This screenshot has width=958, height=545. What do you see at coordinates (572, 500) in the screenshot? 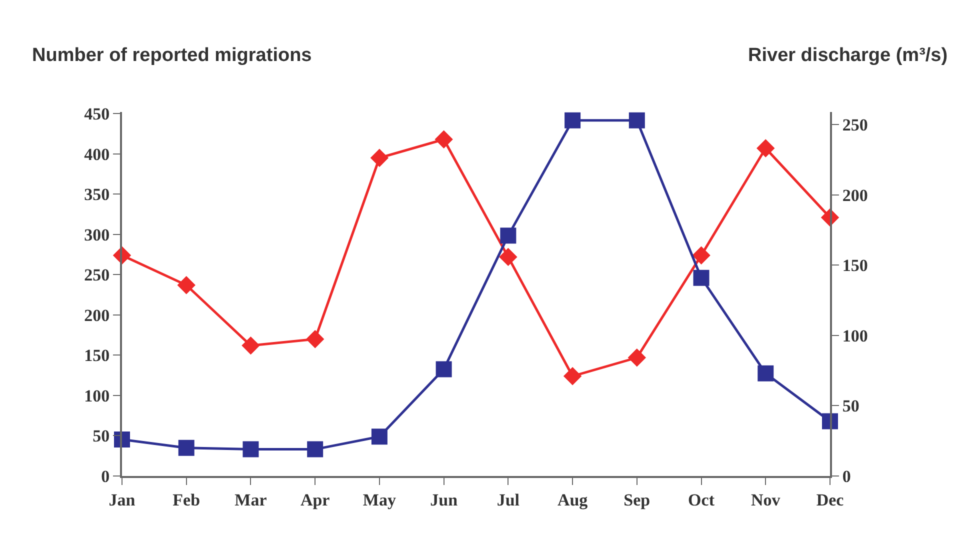
I see `x-tick-label: Aug` at bounding box center [572, 500].